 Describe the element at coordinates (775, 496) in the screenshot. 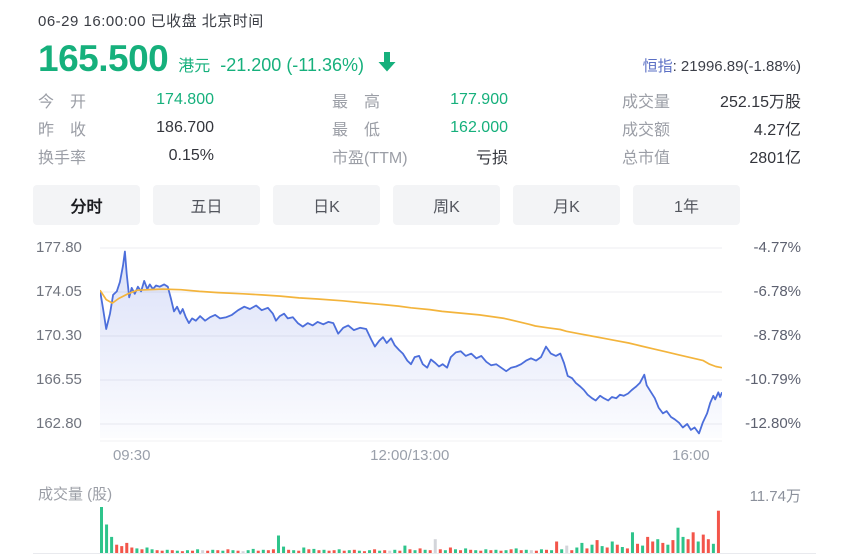

I see `volume-max-value: 11.74万` at that location.